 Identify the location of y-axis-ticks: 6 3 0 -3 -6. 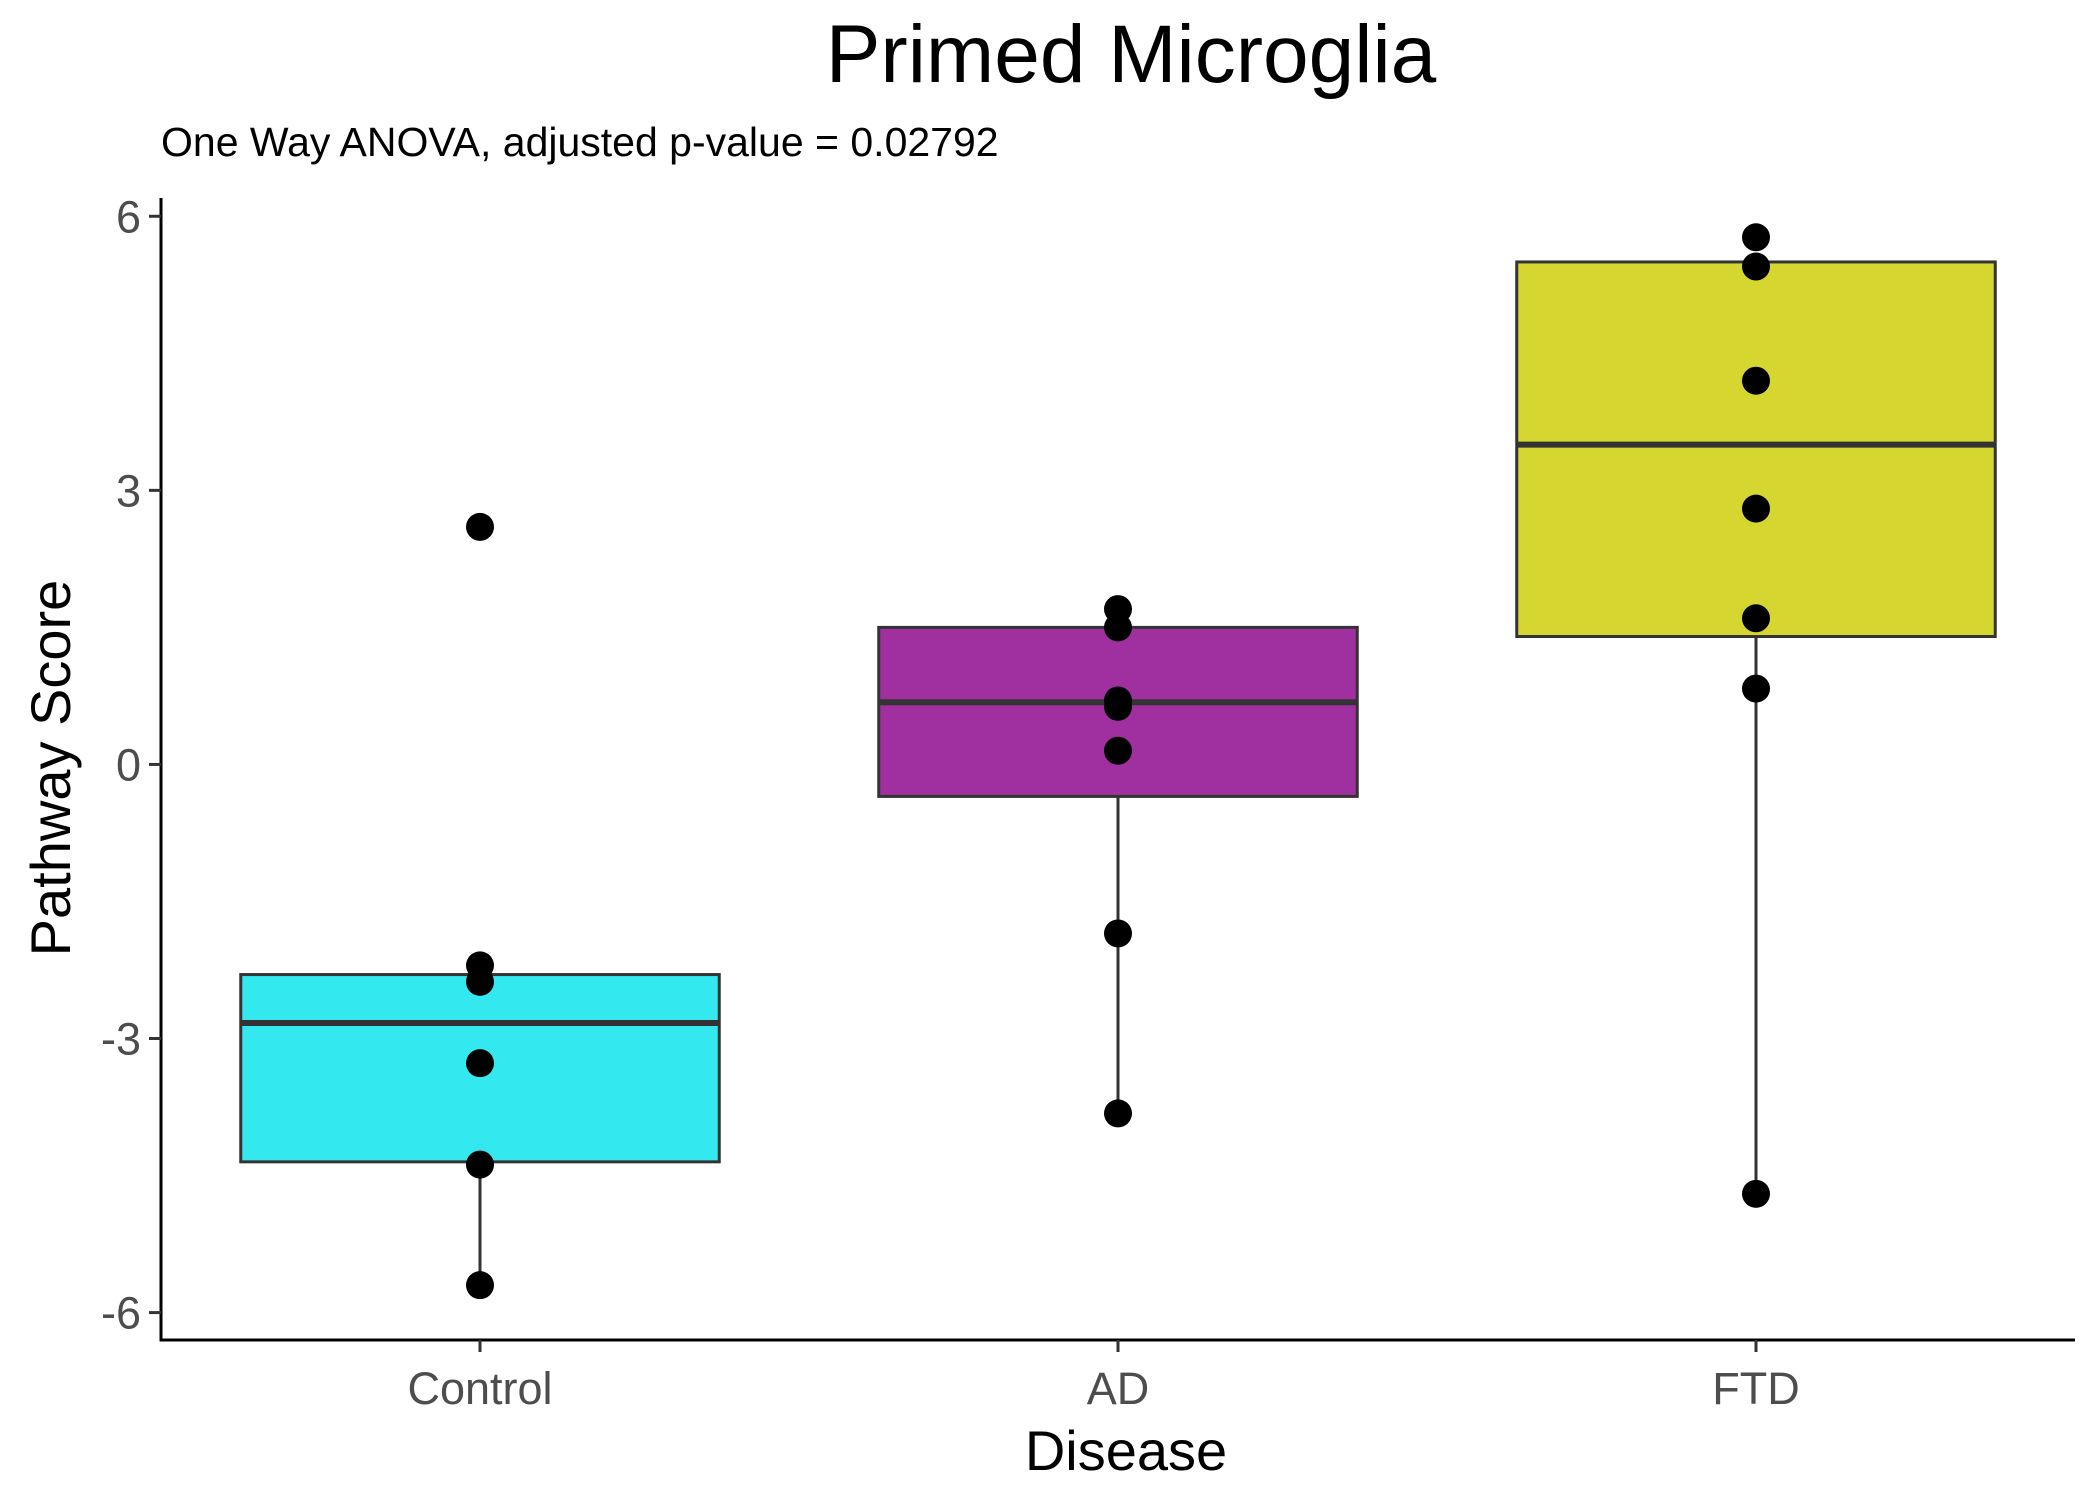
(131, 765).